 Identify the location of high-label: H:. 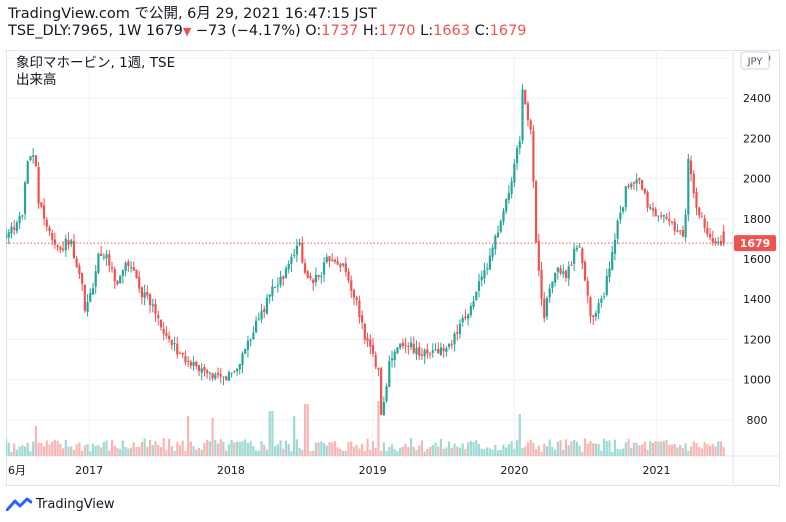
(370, 31).